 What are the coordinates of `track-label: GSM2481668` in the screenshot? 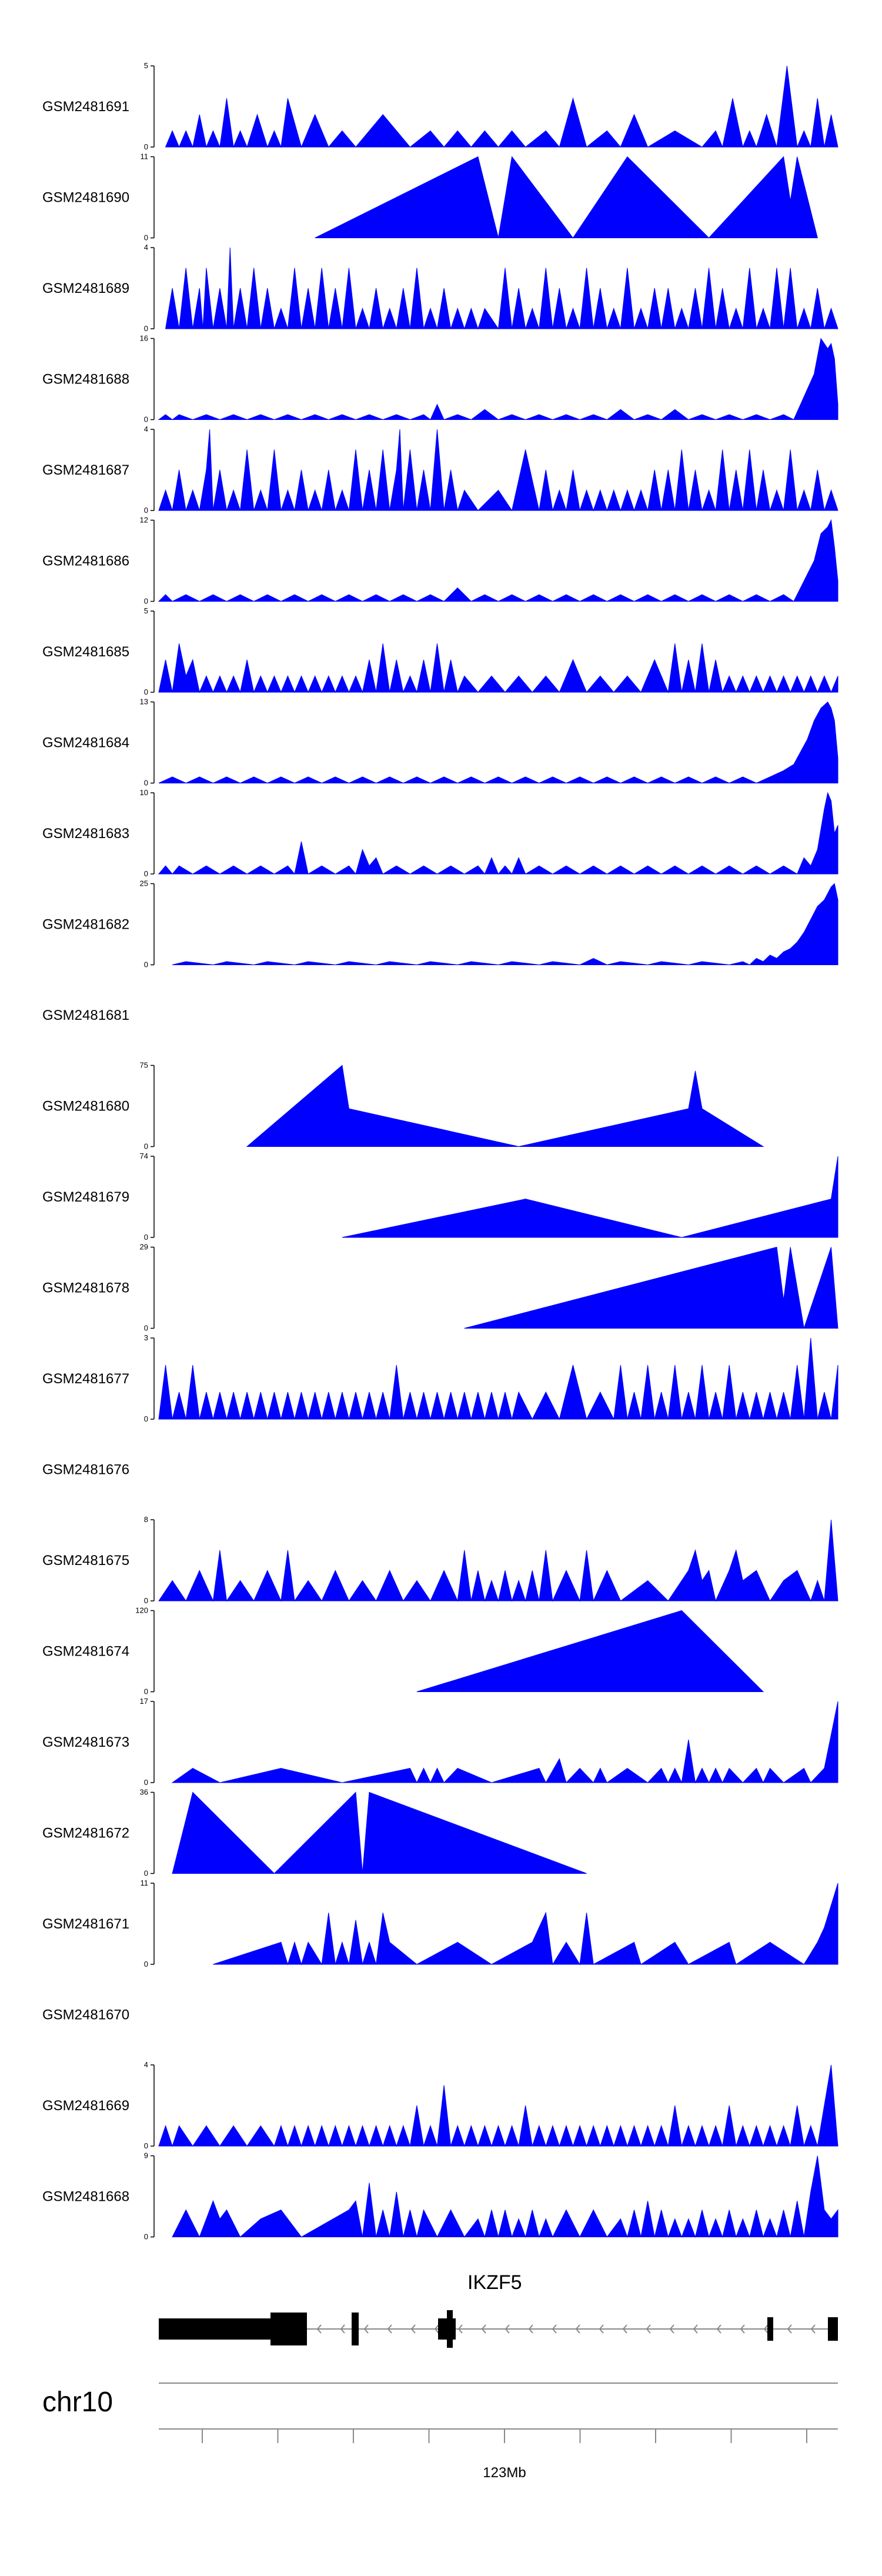 It's located at (85, 2197).